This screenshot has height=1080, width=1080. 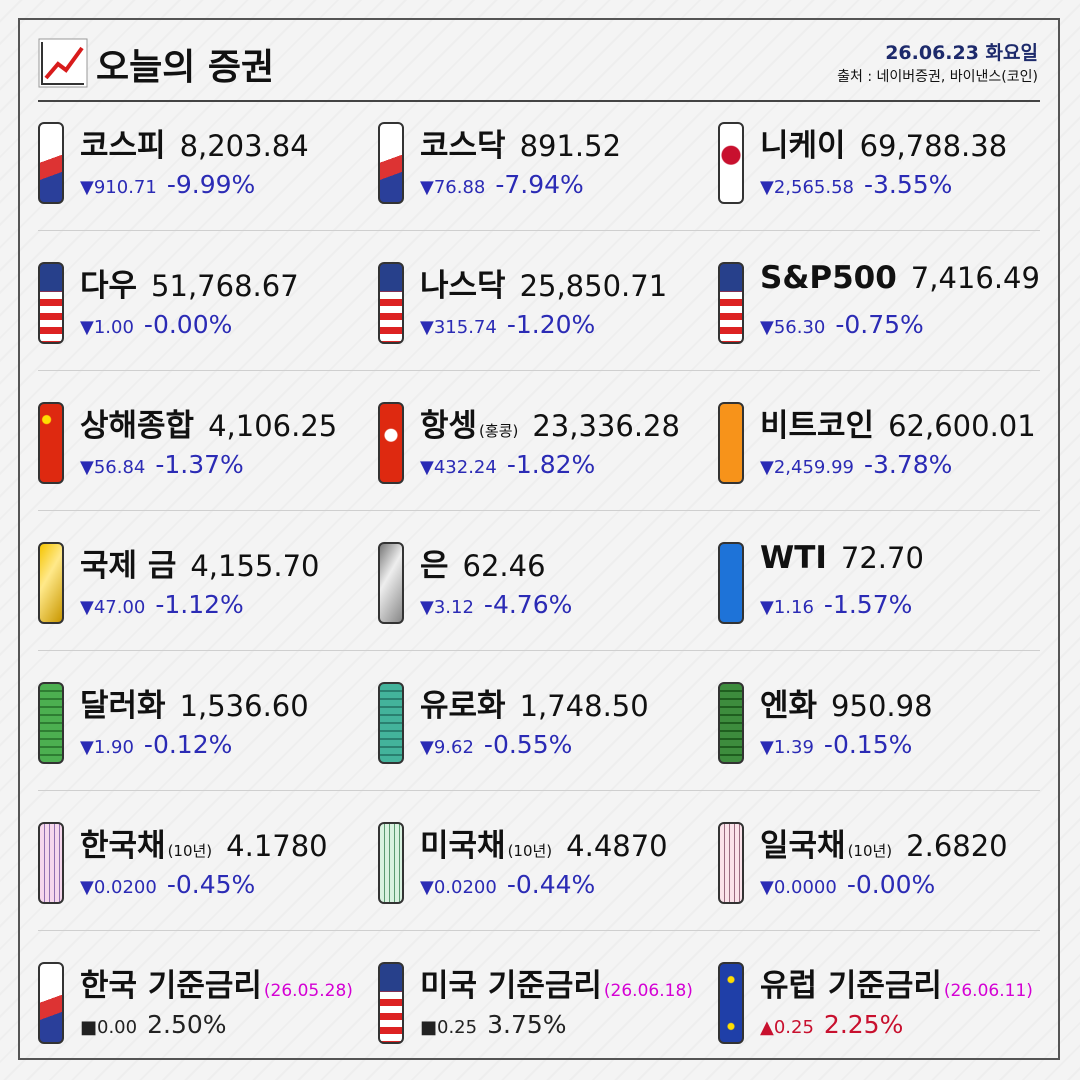 What do you see at coordinates (463, 846) in the screenshot?
I see `item-name: 미국채` at bounding box center [463, 846].